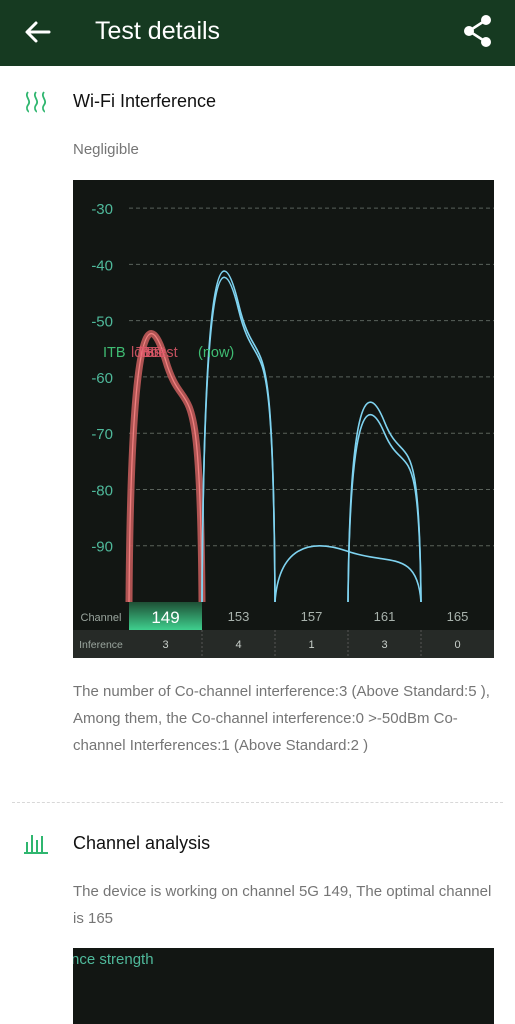  What do you see at coordinates (145, 353) in the screenshot?
I see `network-label-overlap: TB` at bounding box center [145, 353].